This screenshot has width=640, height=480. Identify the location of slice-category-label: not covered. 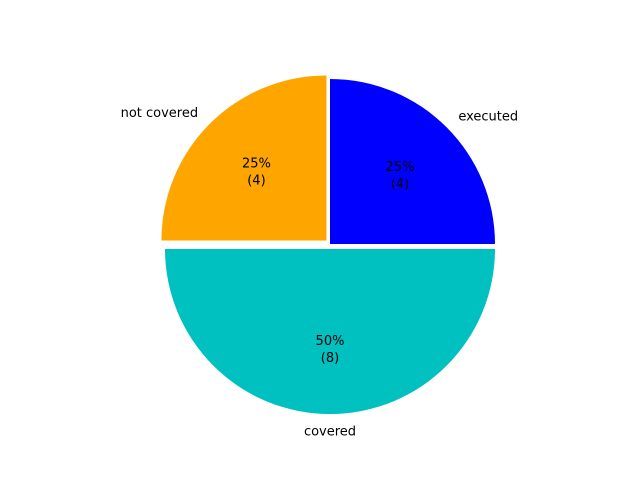
(160, 113).